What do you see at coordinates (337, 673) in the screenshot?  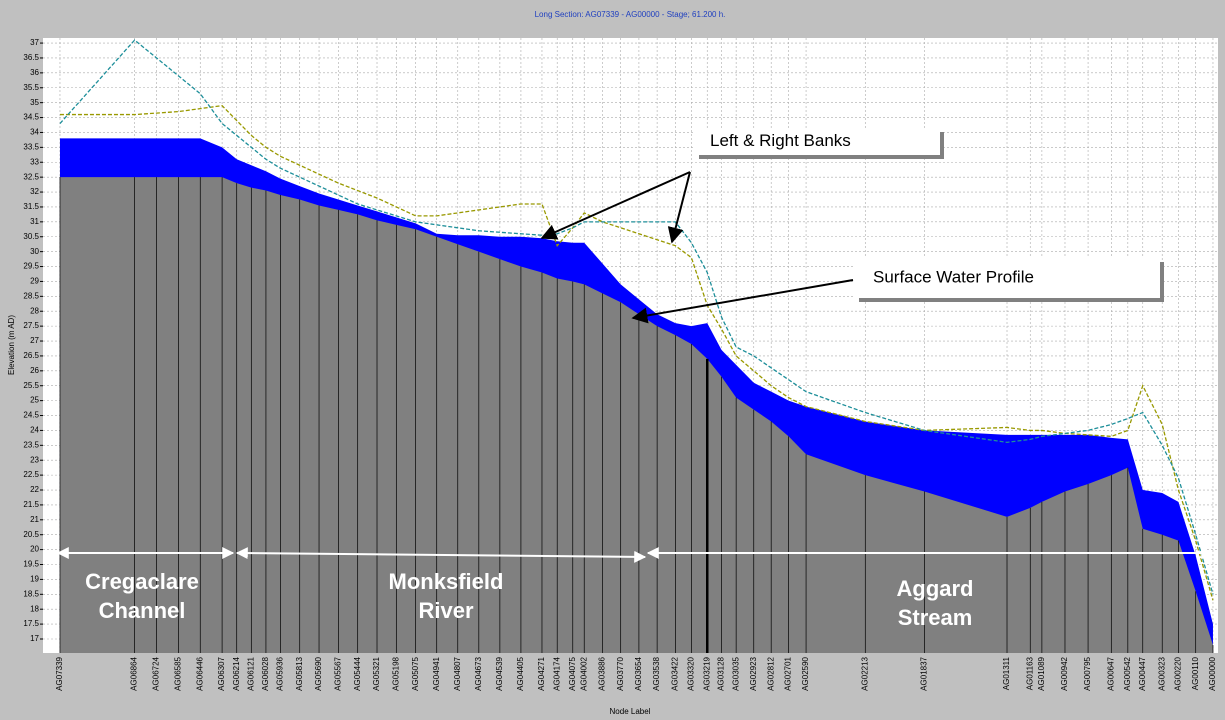 I see `x-tick-label: AG05567` at bounding box center [337, 673].